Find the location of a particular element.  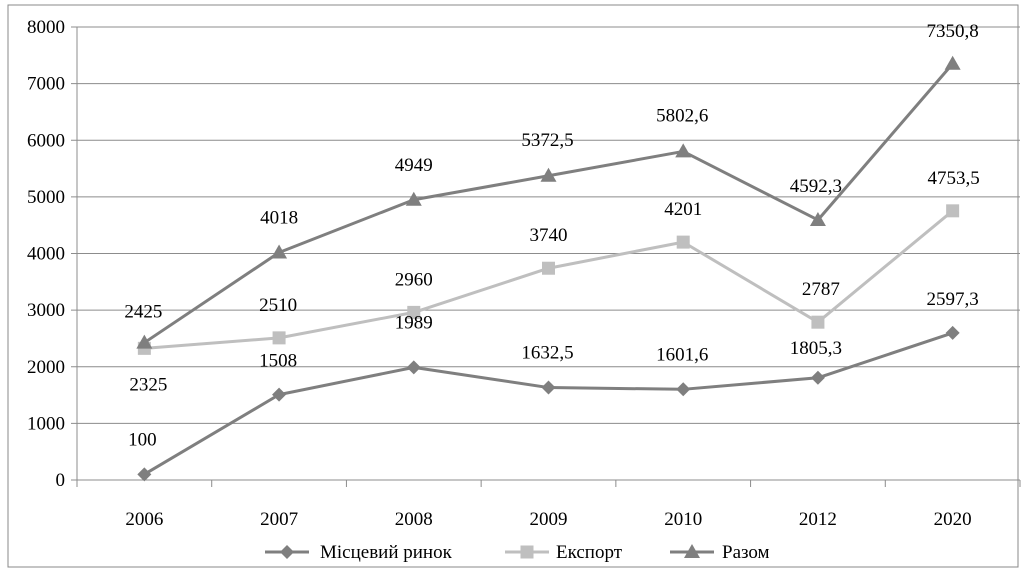

x-tick-label-2009: 2009 is located at coordinates (549, 519).